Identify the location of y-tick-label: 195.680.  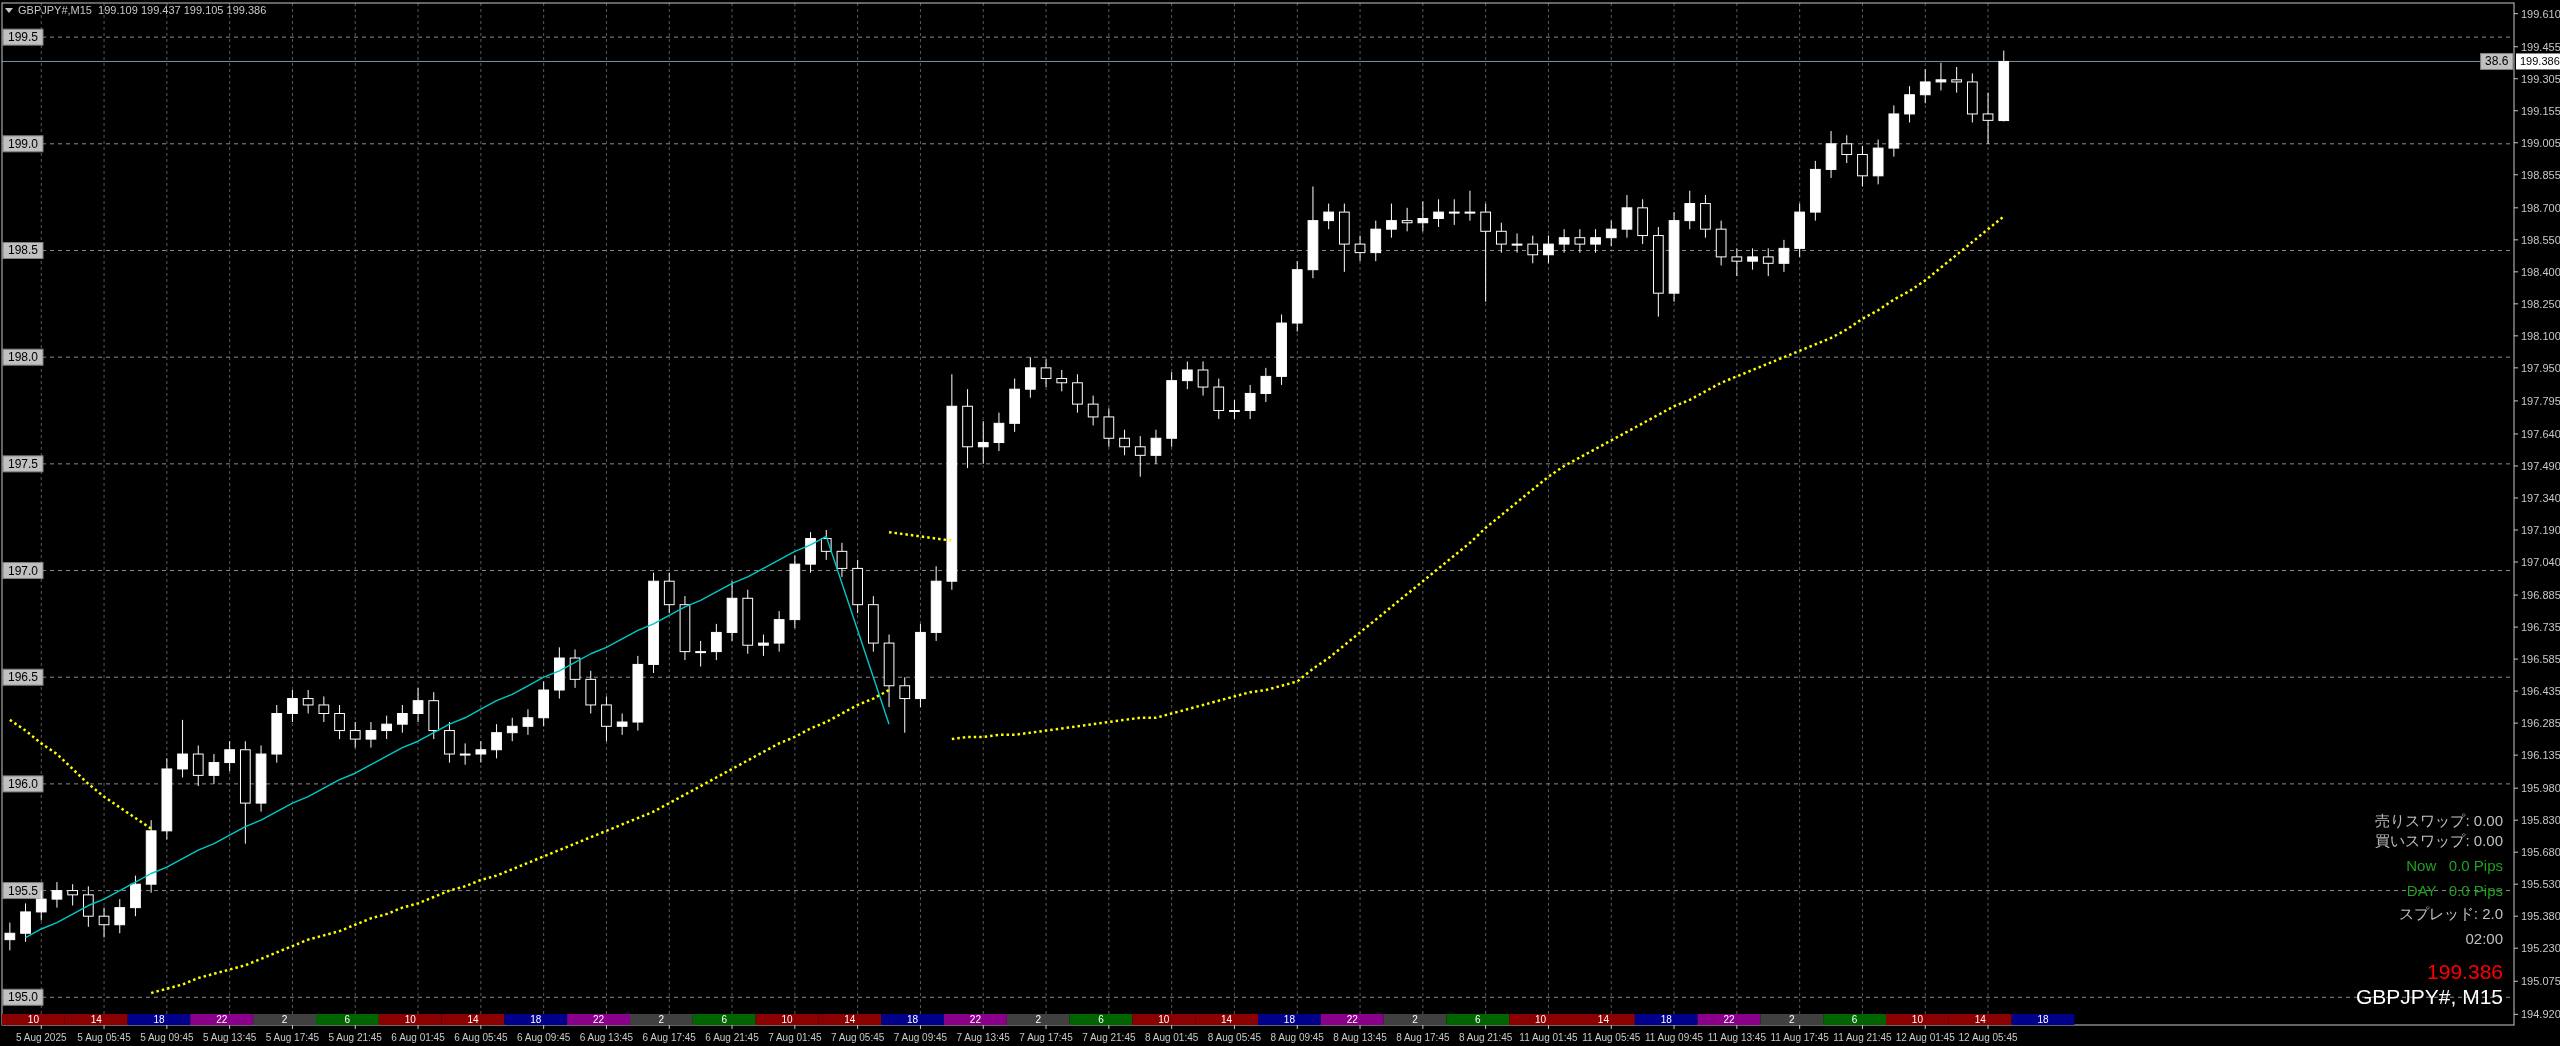
(2540, 852).